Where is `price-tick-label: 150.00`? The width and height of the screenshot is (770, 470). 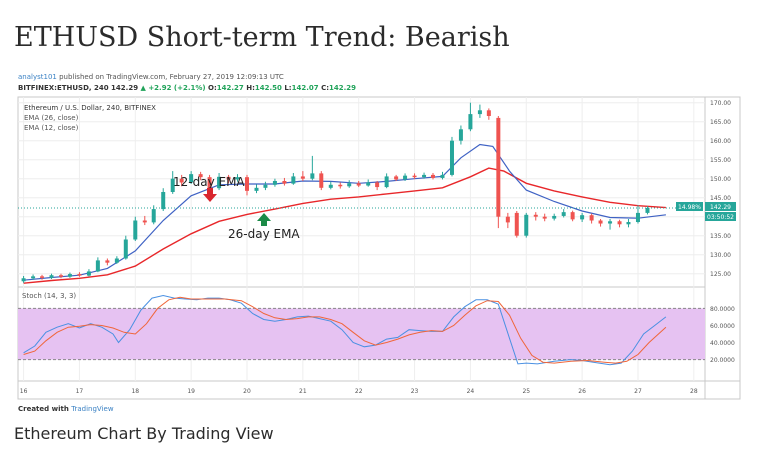
price-tick-label: 150.00 is located at coordinates (720, 179).